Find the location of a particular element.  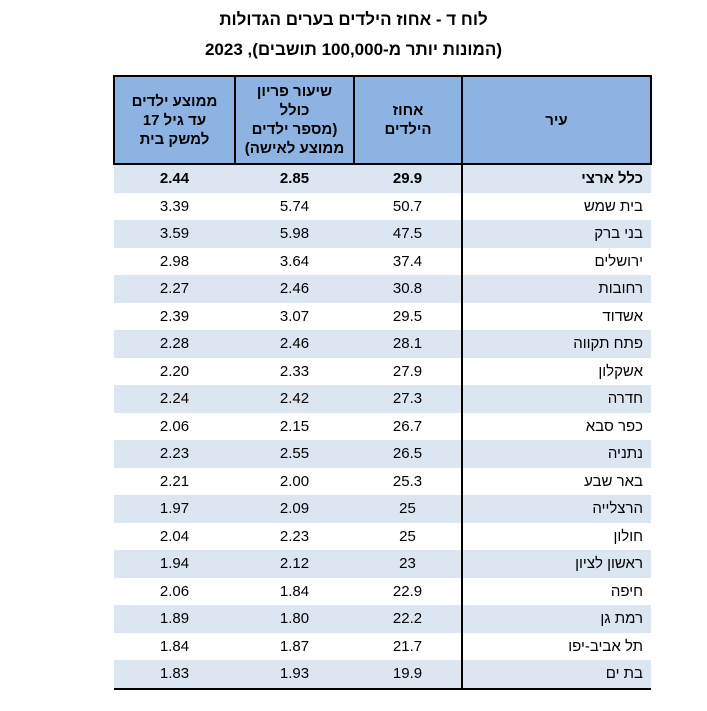

cell-fertility: 2.23 is located at coordinates (294, 536).